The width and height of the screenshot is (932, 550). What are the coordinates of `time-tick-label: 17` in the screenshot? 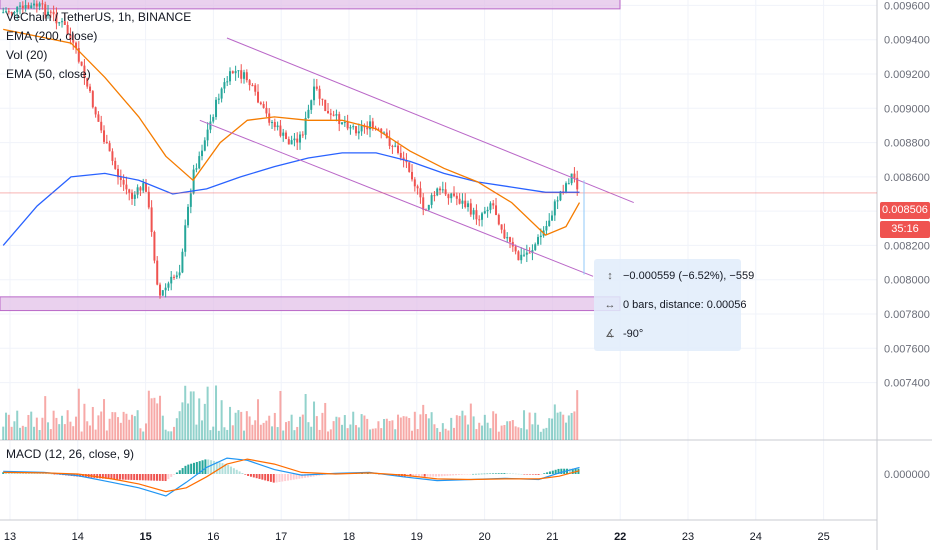 It's located at (281, 537).